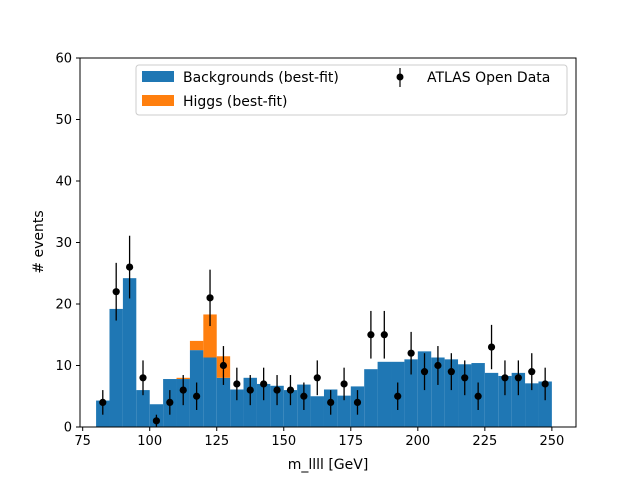 Image resolution: width=640 pixels, height=480 pixels. What do you see at coordinates (63, 305) in the screenshot?
I see `y-tick-label: 20` at bounding box center [63, 305].